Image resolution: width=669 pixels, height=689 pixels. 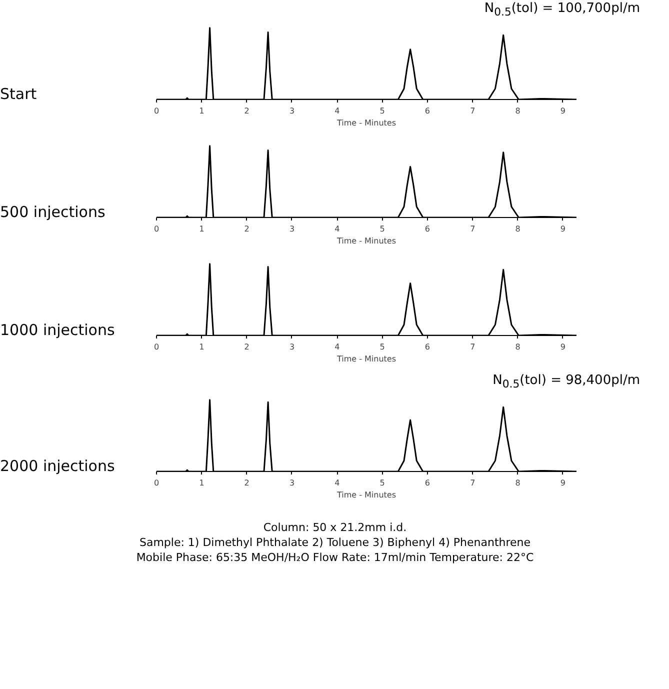 I want to click on text: Mobile Phase: 65:35 MeOH/H₂O Flow Rate: 17ml/min Temperature: 22°C, so click(x=335, y=557).